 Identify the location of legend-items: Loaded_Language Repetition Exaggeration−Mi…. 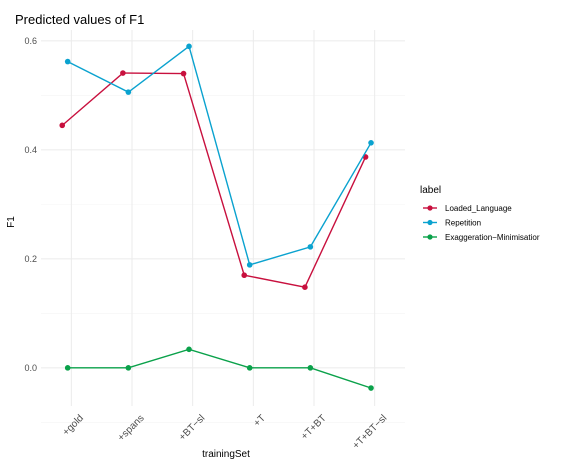
(481, 223).